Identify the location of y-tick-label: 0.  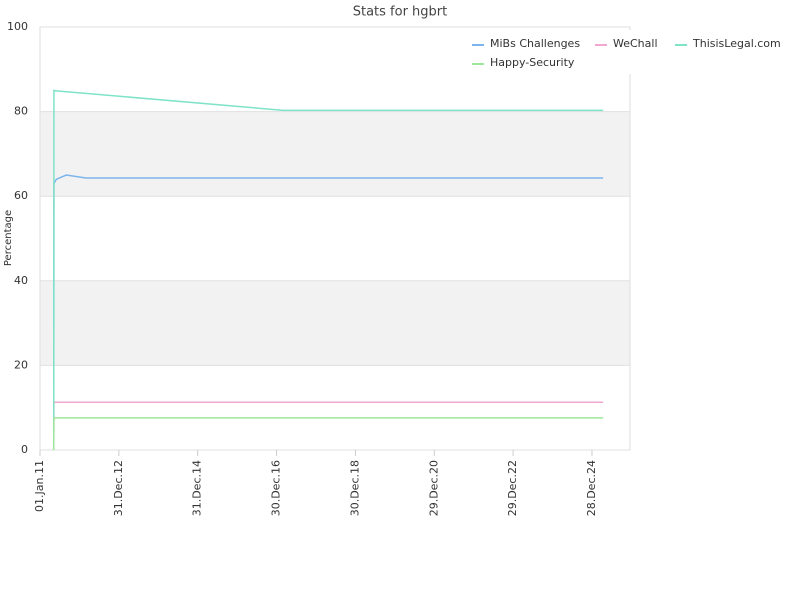
(24, 449).